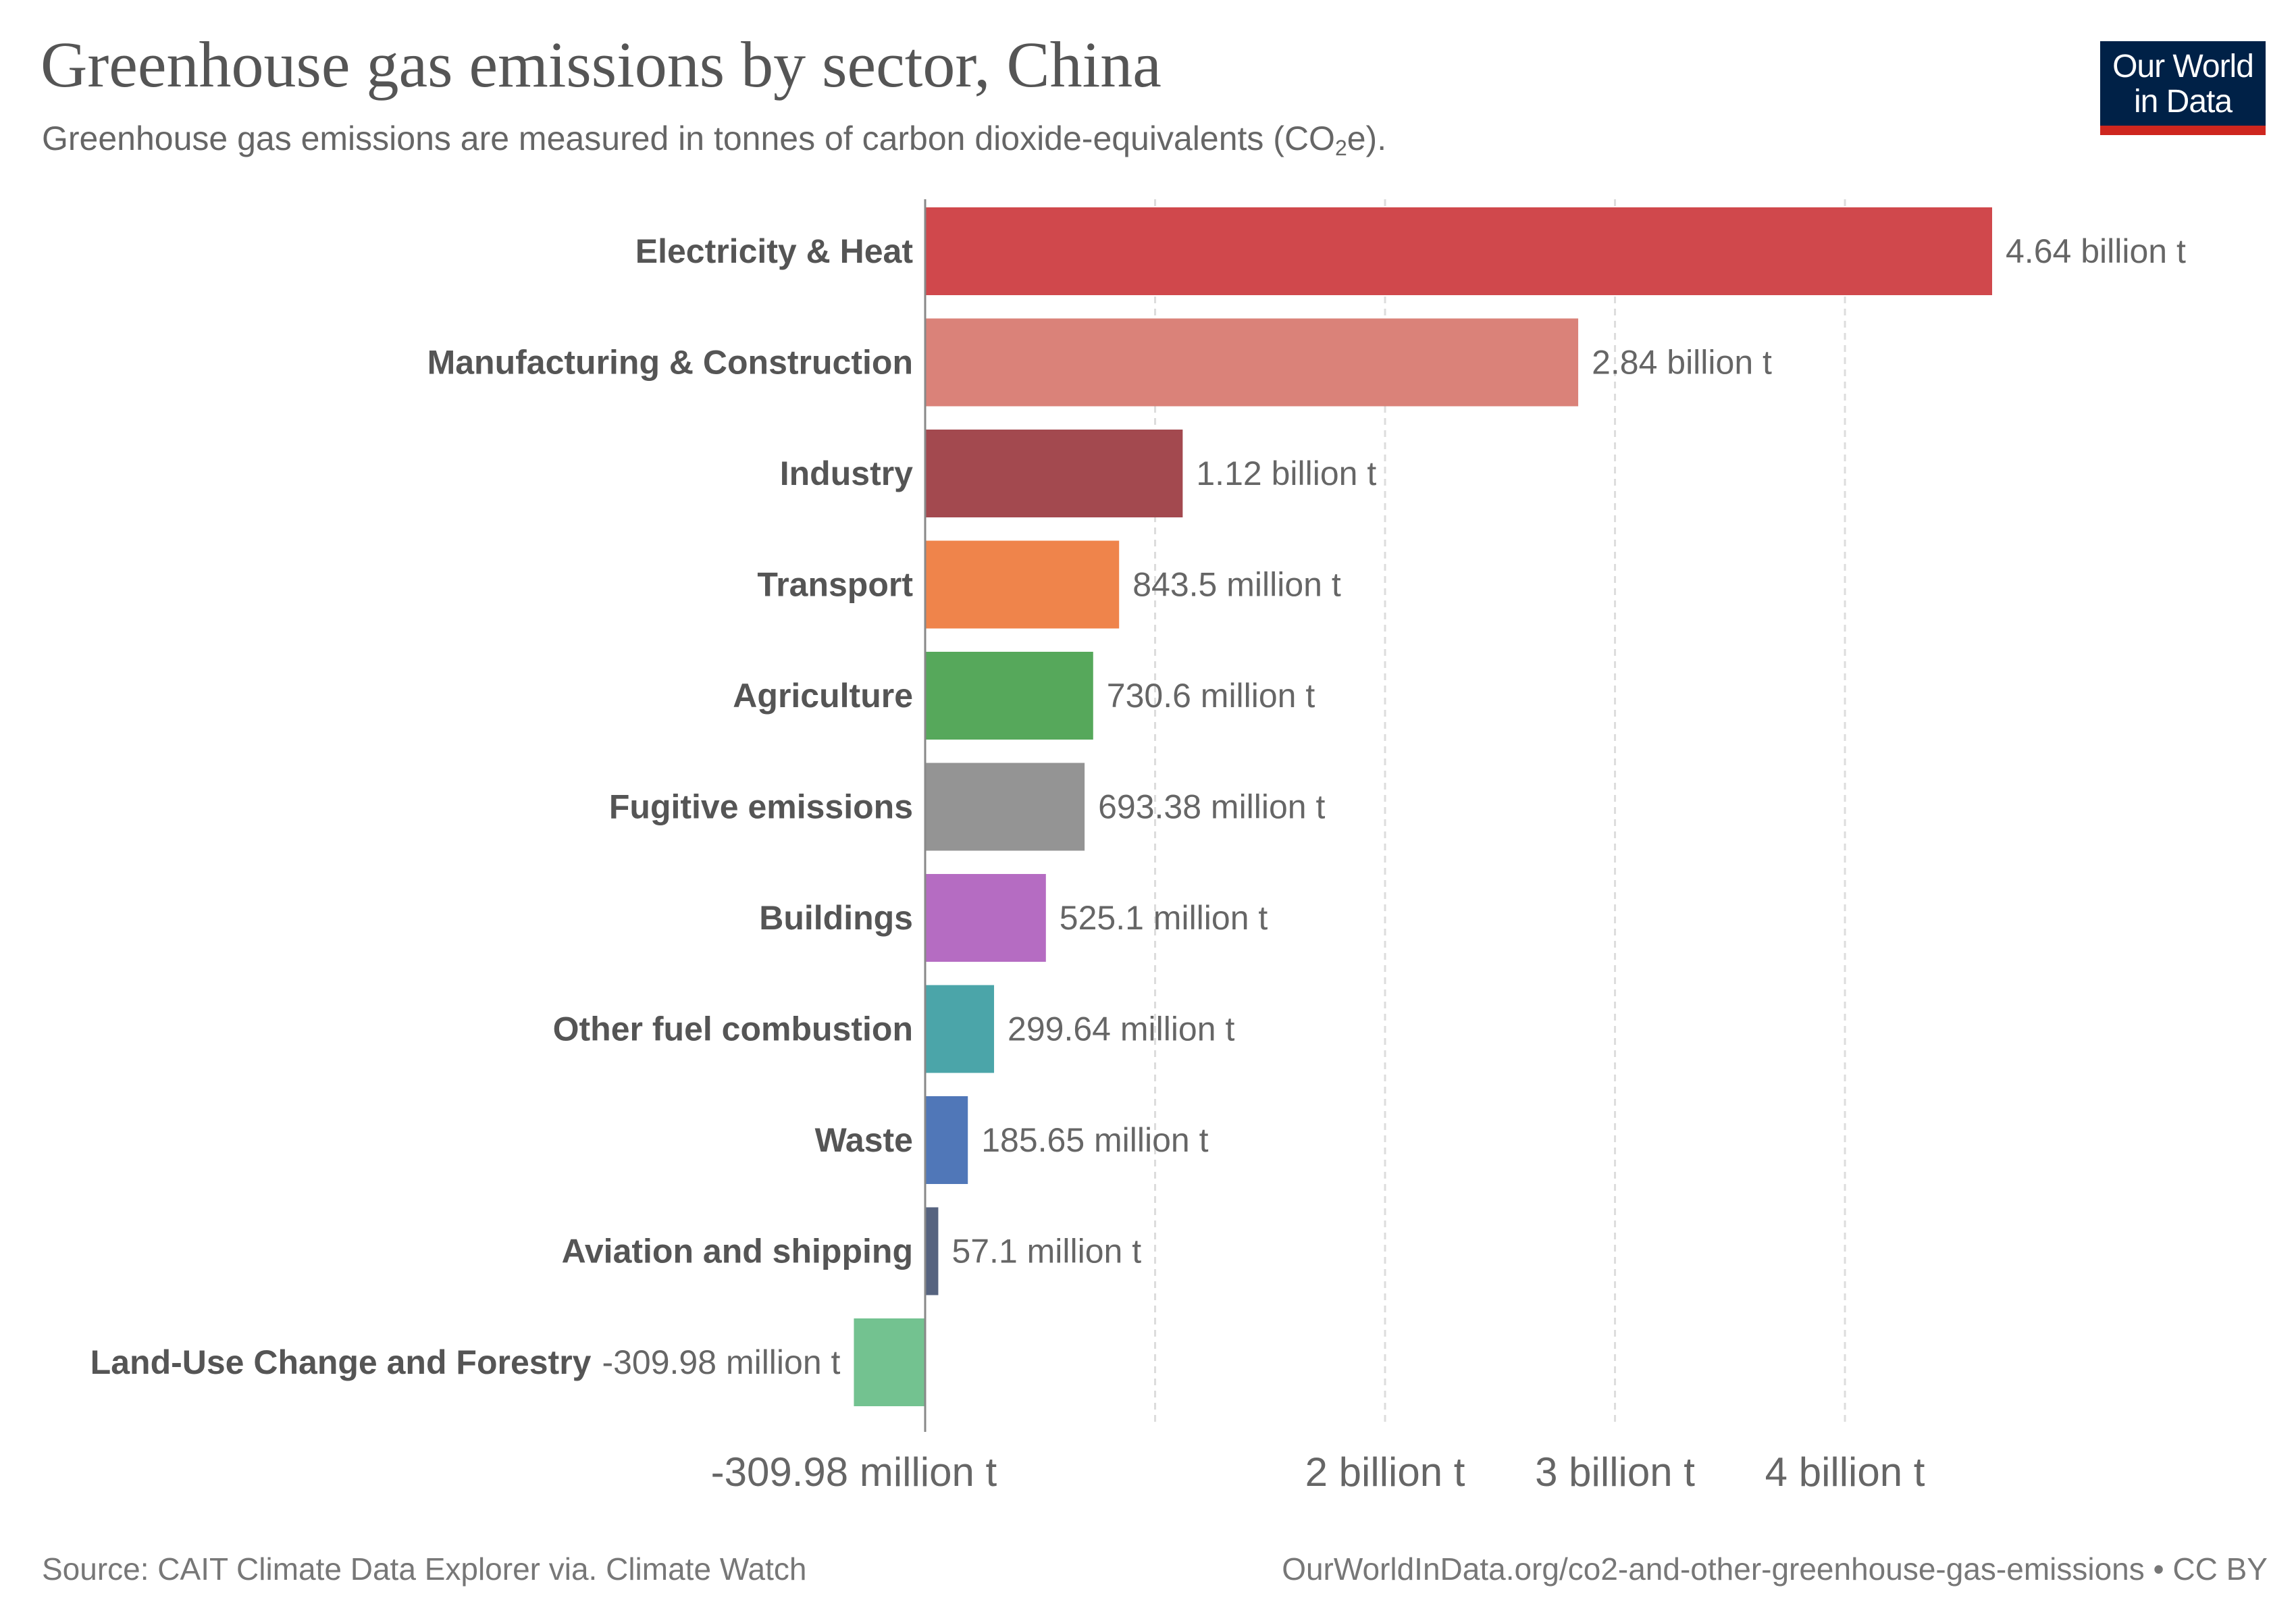  What do you see at coordinates (2096, 251) in the screenshot?
I see `value-label: 4.64 billion t` at bounding box center [2096, 251].